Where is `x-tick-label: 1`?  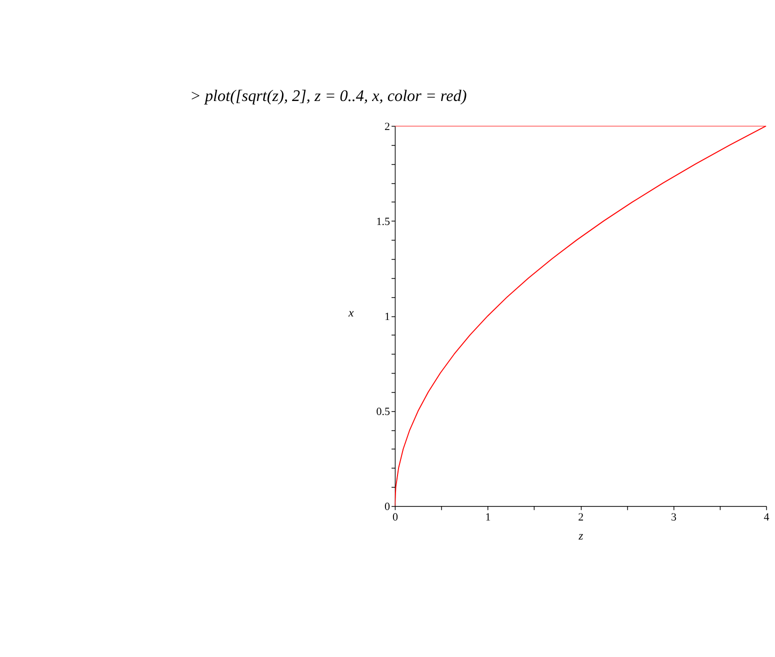 x-tick-label: 1 is located at coordinates (488, 517).